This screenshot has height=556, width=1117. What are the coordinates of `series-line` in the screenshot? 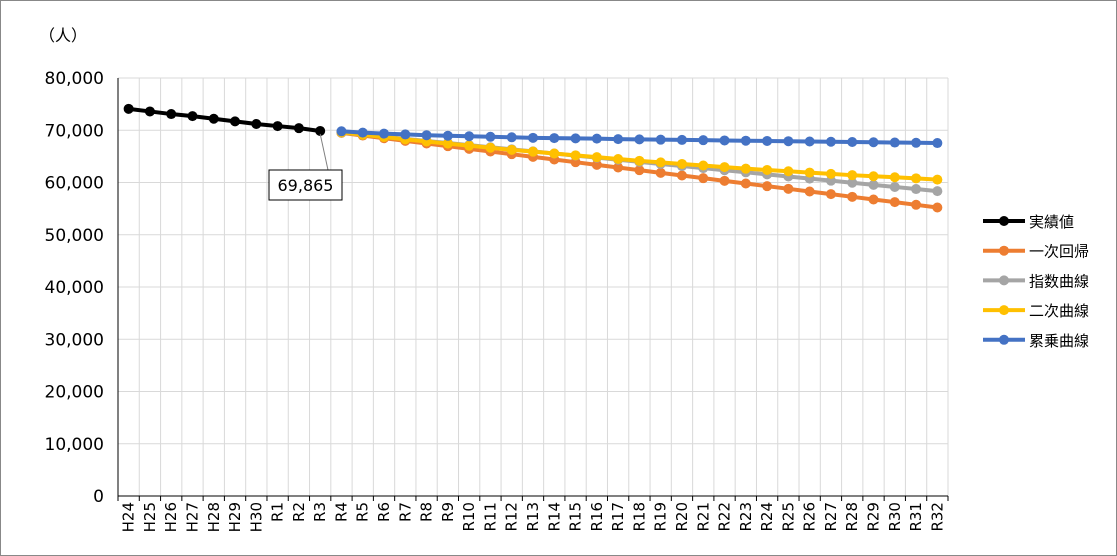 It's located at (224, 119).